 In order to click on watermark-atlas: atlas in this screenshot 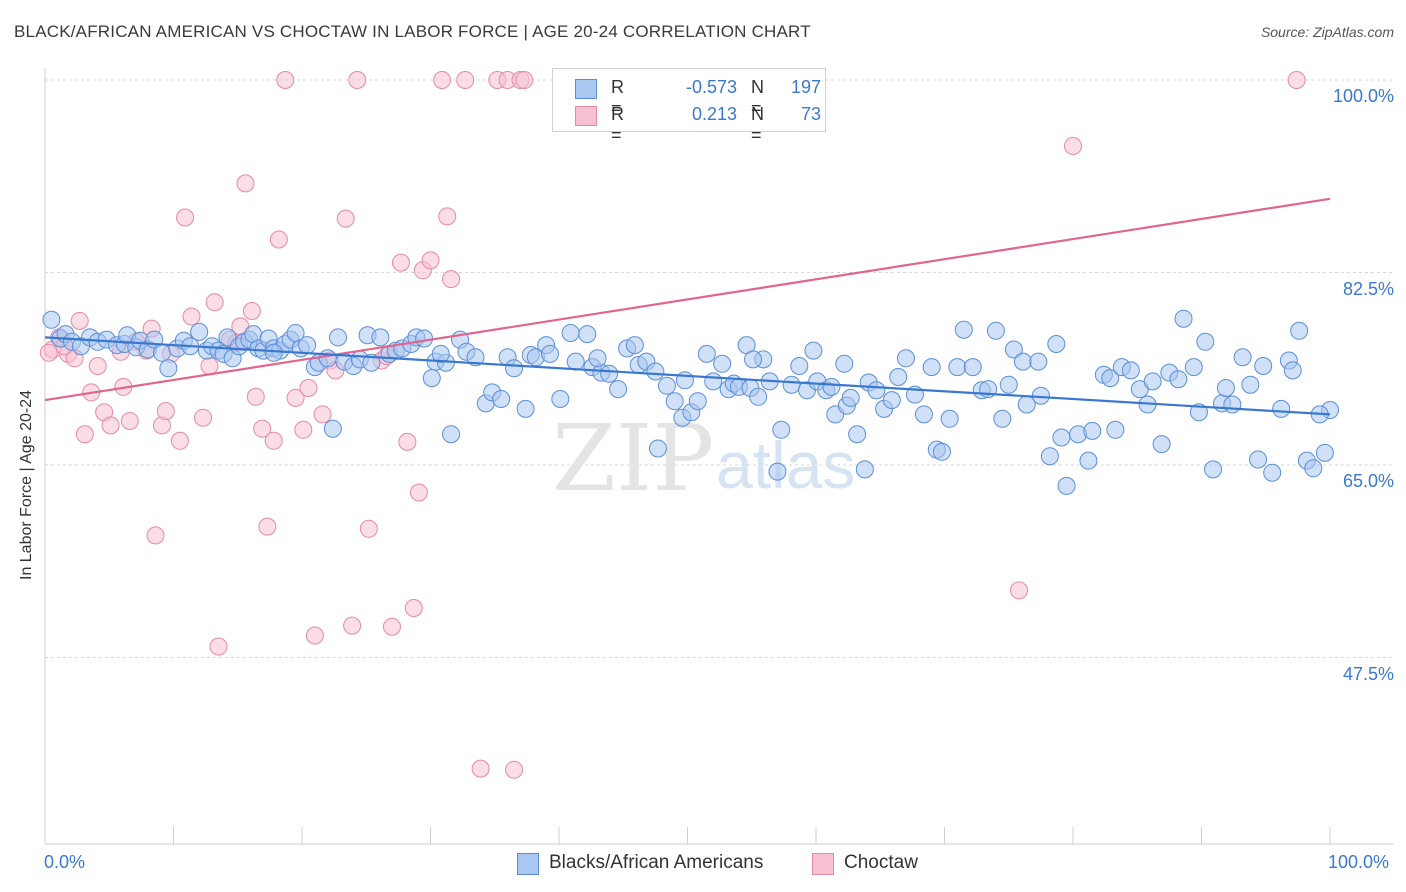, I will do `click(785, 465)`.